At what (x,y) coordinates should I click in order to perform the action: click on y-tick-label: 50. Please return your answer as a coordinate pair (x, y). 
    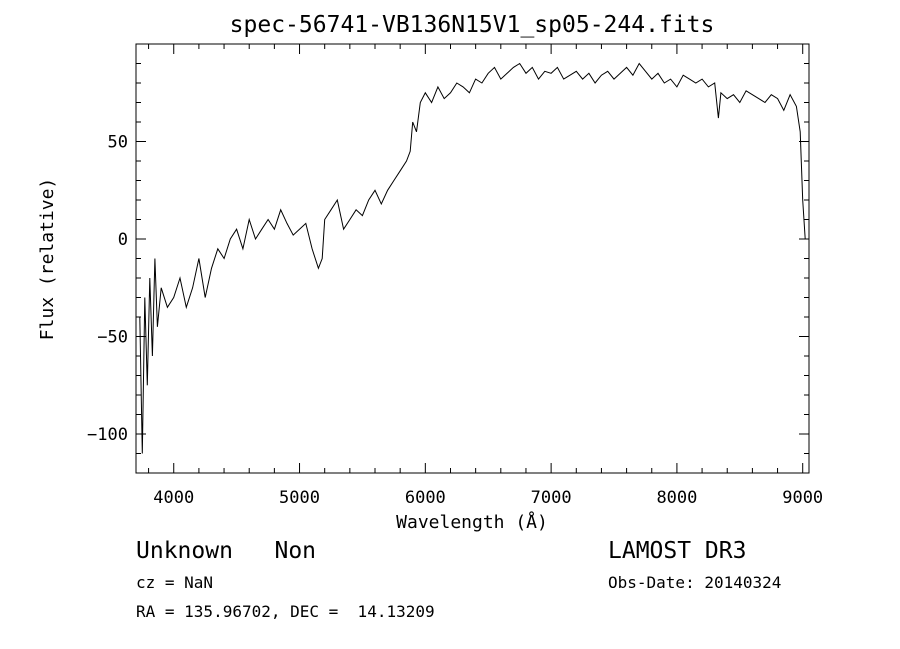
    Looking at the image, I should click on (118, 143).